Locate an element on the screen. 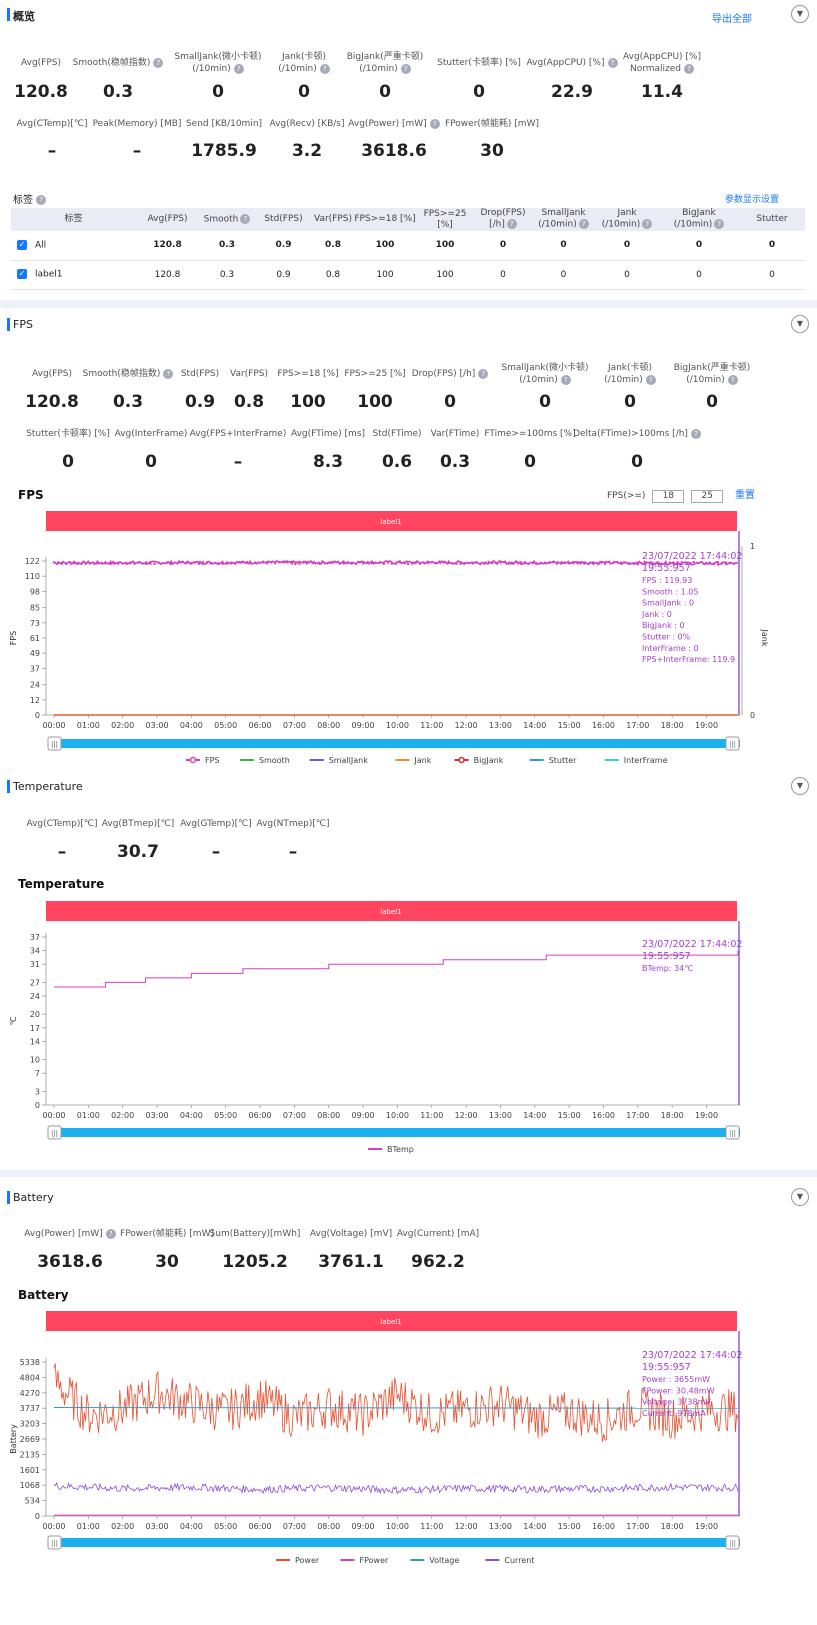 This screenshot has height=1625, width=817. y-tick-label: 20 is located at coordinates (35, 1014).